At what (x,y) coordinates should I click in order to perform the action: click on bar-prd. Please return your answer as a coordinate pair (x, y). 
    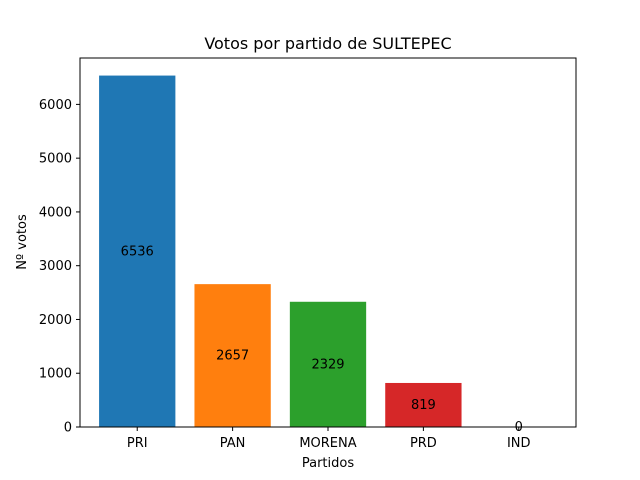
    Looking at the image, I should click on (423, 404).